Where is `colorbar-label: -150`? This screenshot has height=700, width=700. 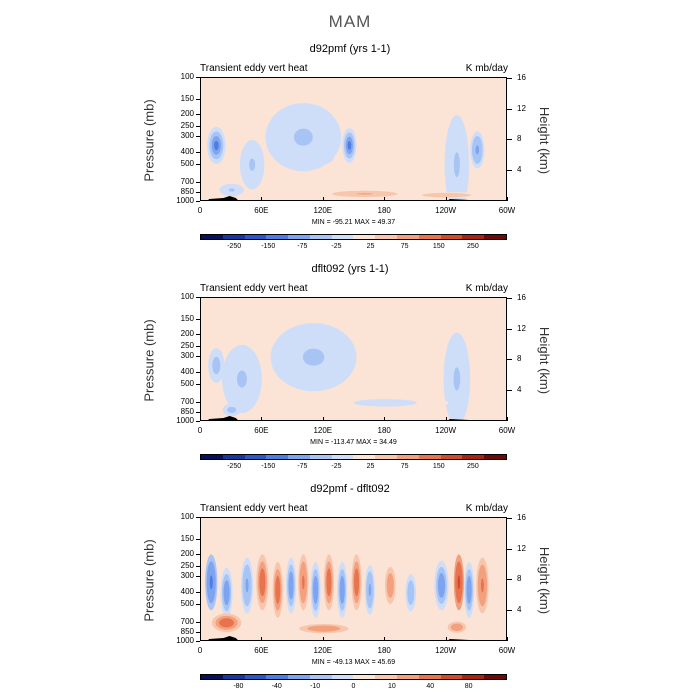
colorbar-label: -150 is located at coordinates (268, 246).